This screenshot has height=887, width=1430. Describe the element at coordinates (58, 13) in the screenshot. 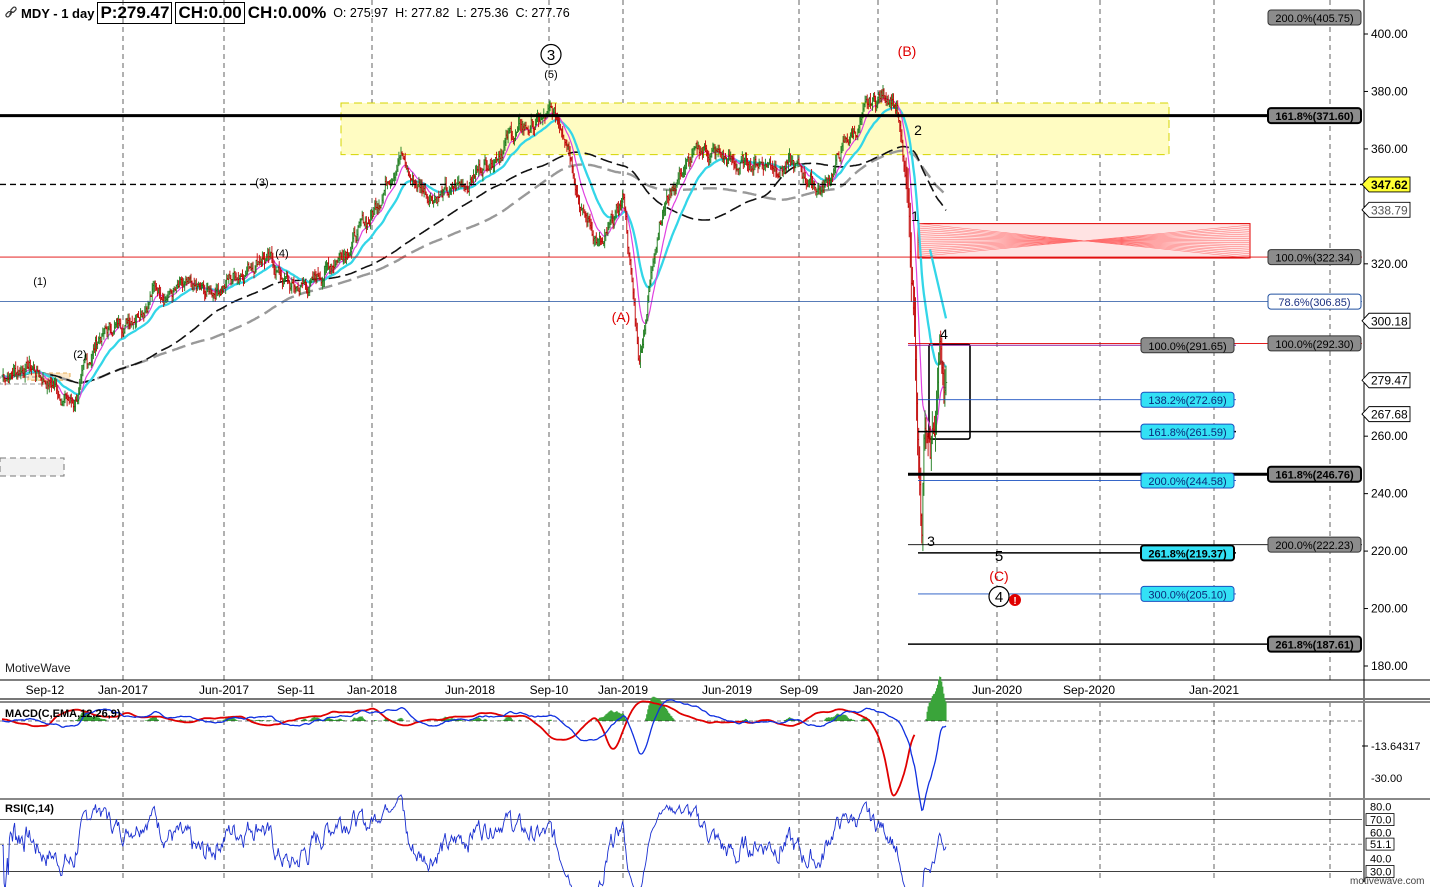

I see `symbol-label: MDY - 1 day` at that location.